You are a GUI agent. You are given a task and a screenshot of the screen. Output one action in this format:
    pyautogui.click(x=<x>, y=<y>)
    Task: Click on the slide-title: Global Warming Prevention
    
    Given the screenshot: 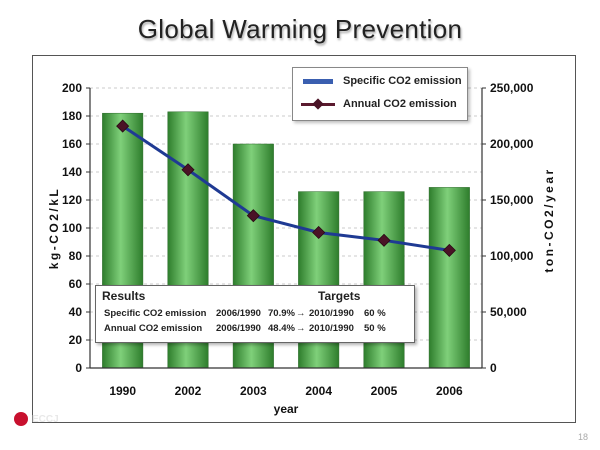 What is the action you would take?
    pyautogui.click(x=300, y=29)
    